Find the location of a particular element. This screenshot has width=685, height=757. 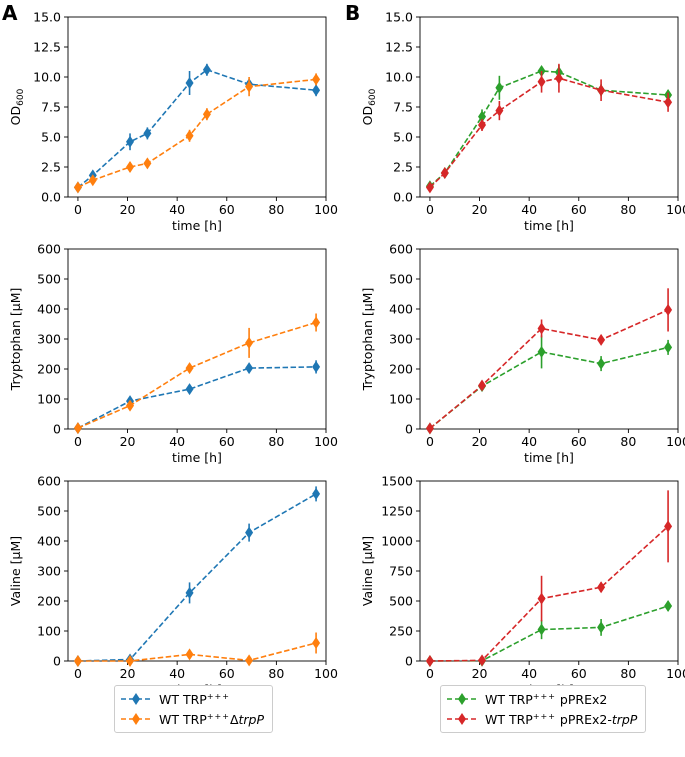

y-tick-label: 12.5 is located at coordinates (47, 47).